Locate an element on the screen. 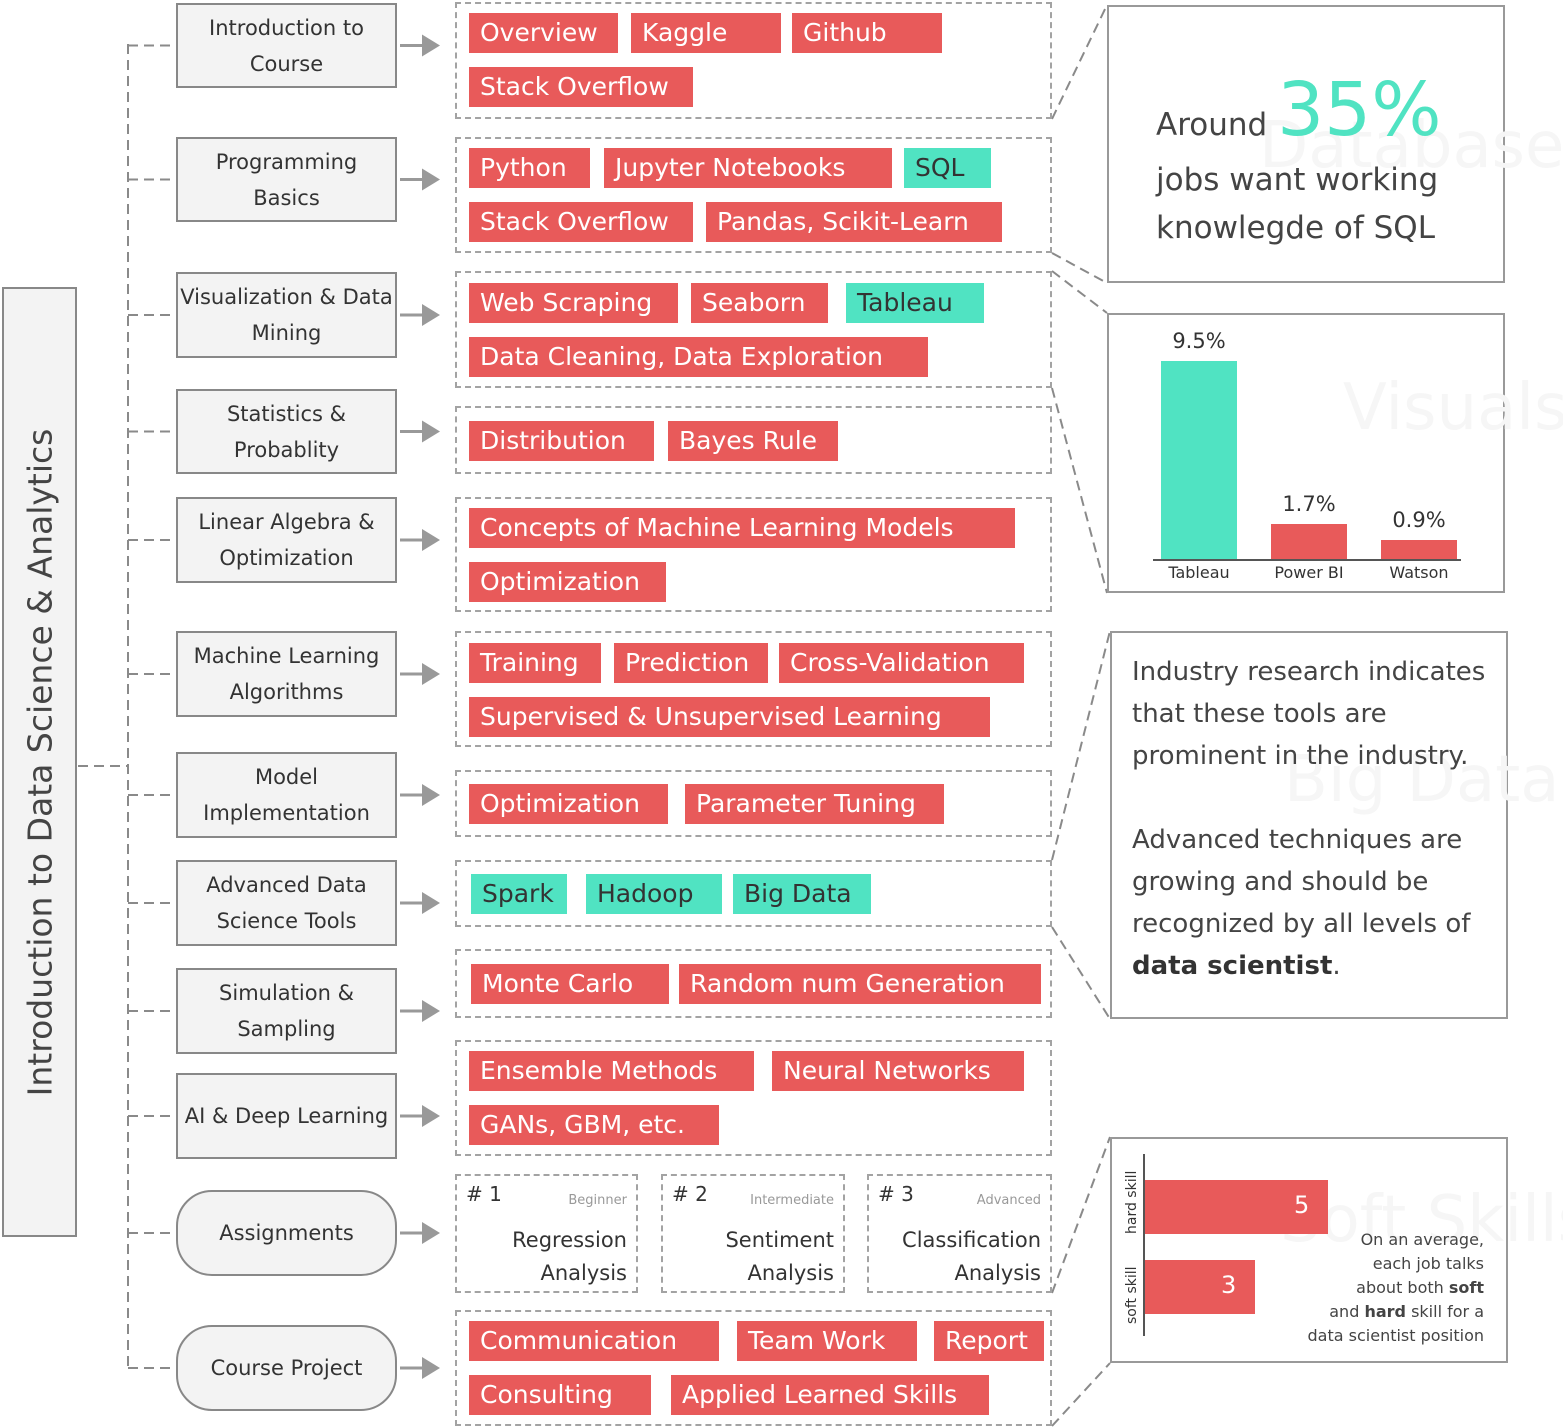 The height and width of the screenshot is (1428, 1563). skill-tag: Jupyter Notebooks is located at coordinates (748, 168).